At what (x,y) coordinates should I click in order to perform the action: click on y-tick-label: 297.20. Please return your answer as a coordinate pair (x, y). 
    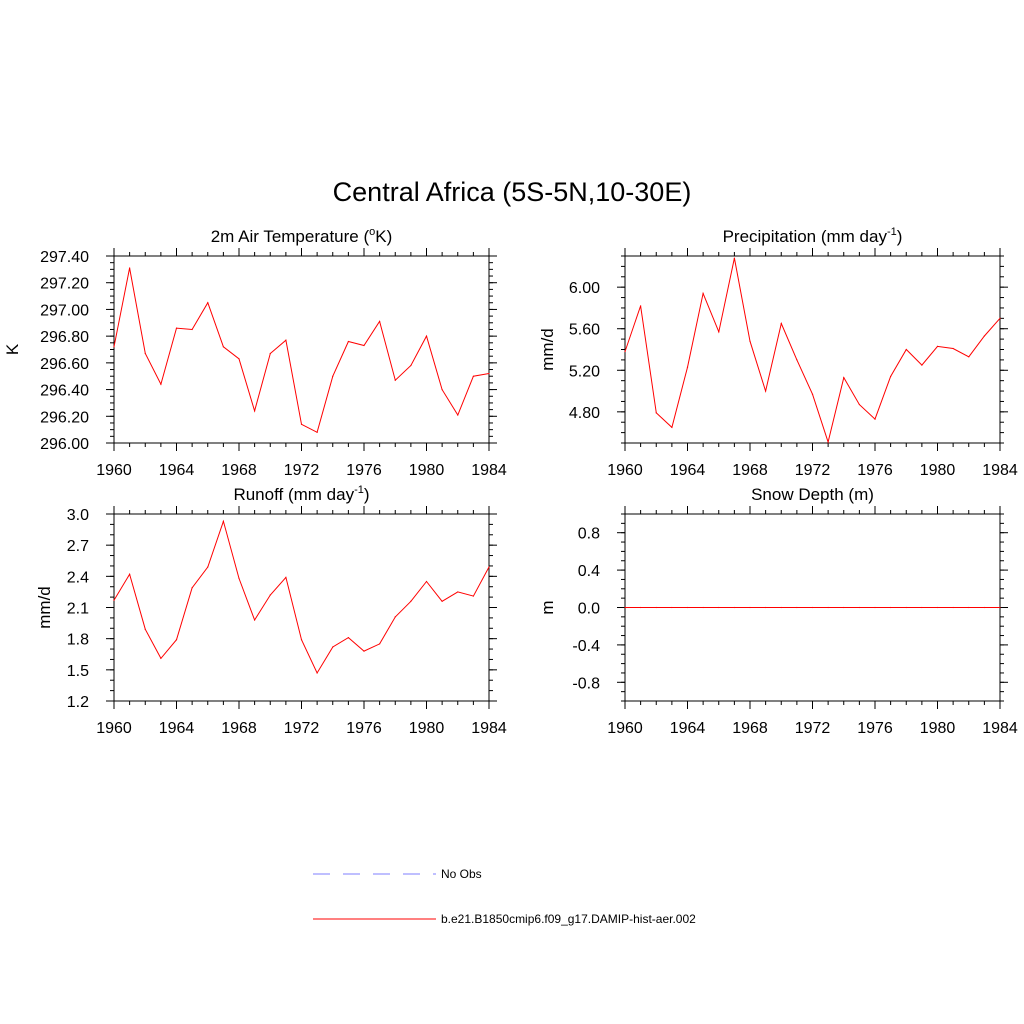
    Looking at the image, I should click on (64, 284).